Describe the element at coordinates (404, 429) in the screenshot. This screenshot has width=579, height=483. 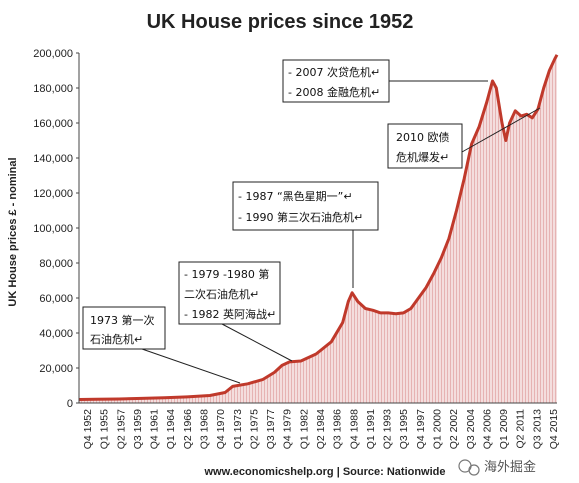
I see `x-tick-label: Q3 1995` at that location.